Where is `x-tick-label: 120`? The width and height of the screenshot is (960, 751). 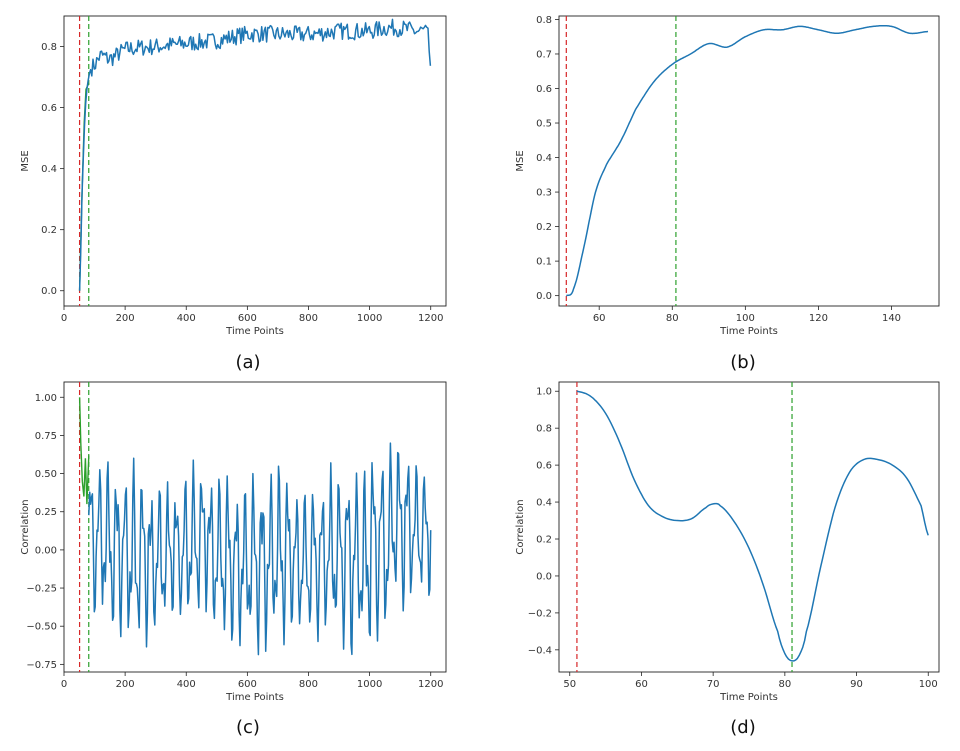
x-tick-label: 120 is located at coordinates (818, 318).